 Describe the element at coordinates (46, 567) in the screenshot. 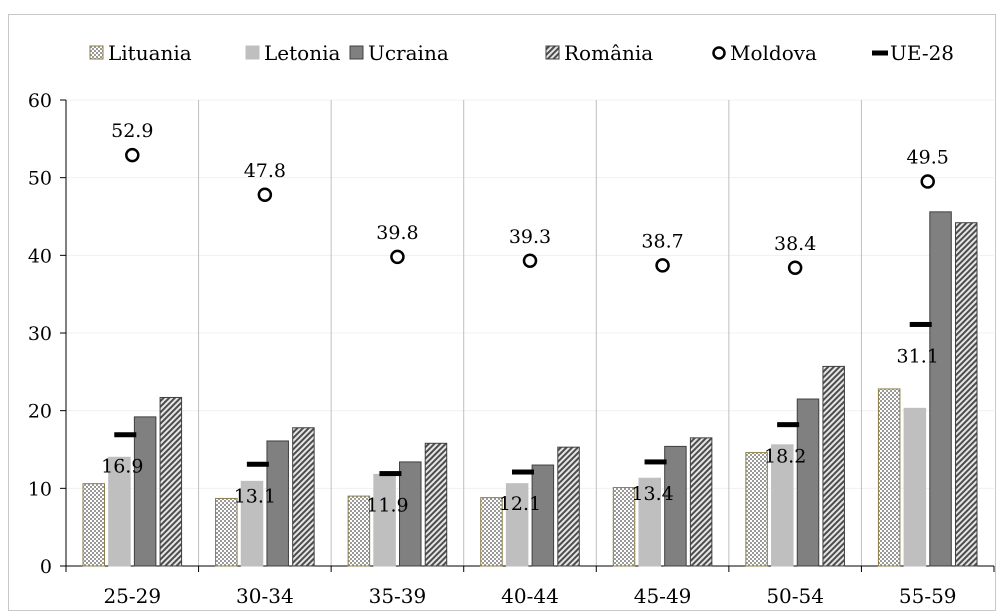

I see `y-tick-label: 0` at that location.